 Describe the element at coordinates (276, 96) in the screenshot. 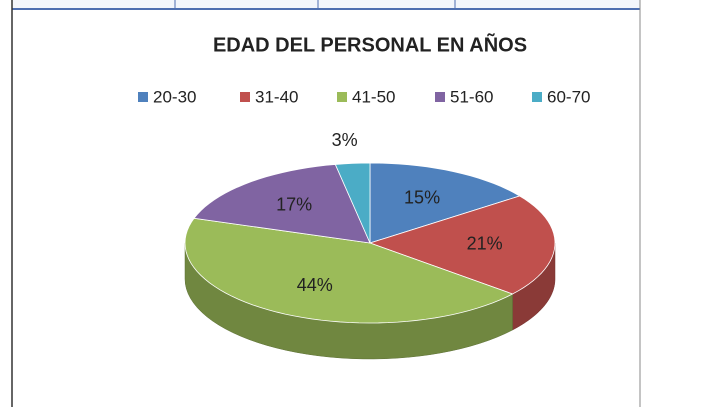

I see `legend-label: 31-40` at that location.